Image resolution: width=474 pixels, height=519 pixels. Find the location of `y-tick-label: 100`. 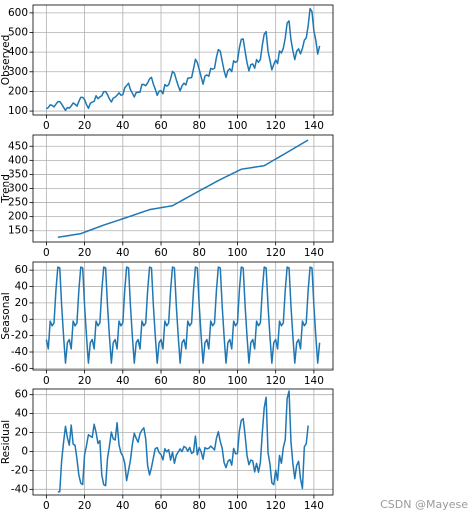

y-tick-label: 100 is located at coordinates (18, 111).